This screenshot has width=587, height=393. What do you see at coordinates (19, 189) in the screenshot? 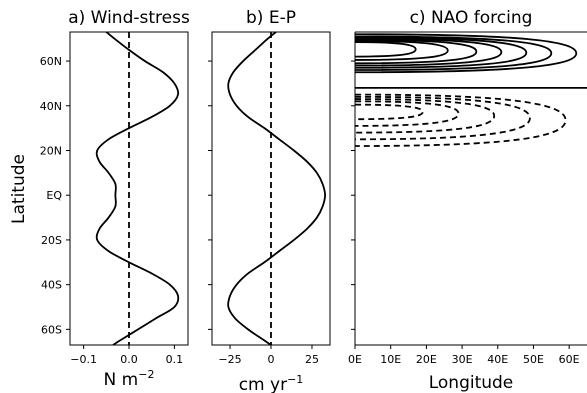
I see `latitude-axis-label: Latitude` at bounding box center [19, 189].